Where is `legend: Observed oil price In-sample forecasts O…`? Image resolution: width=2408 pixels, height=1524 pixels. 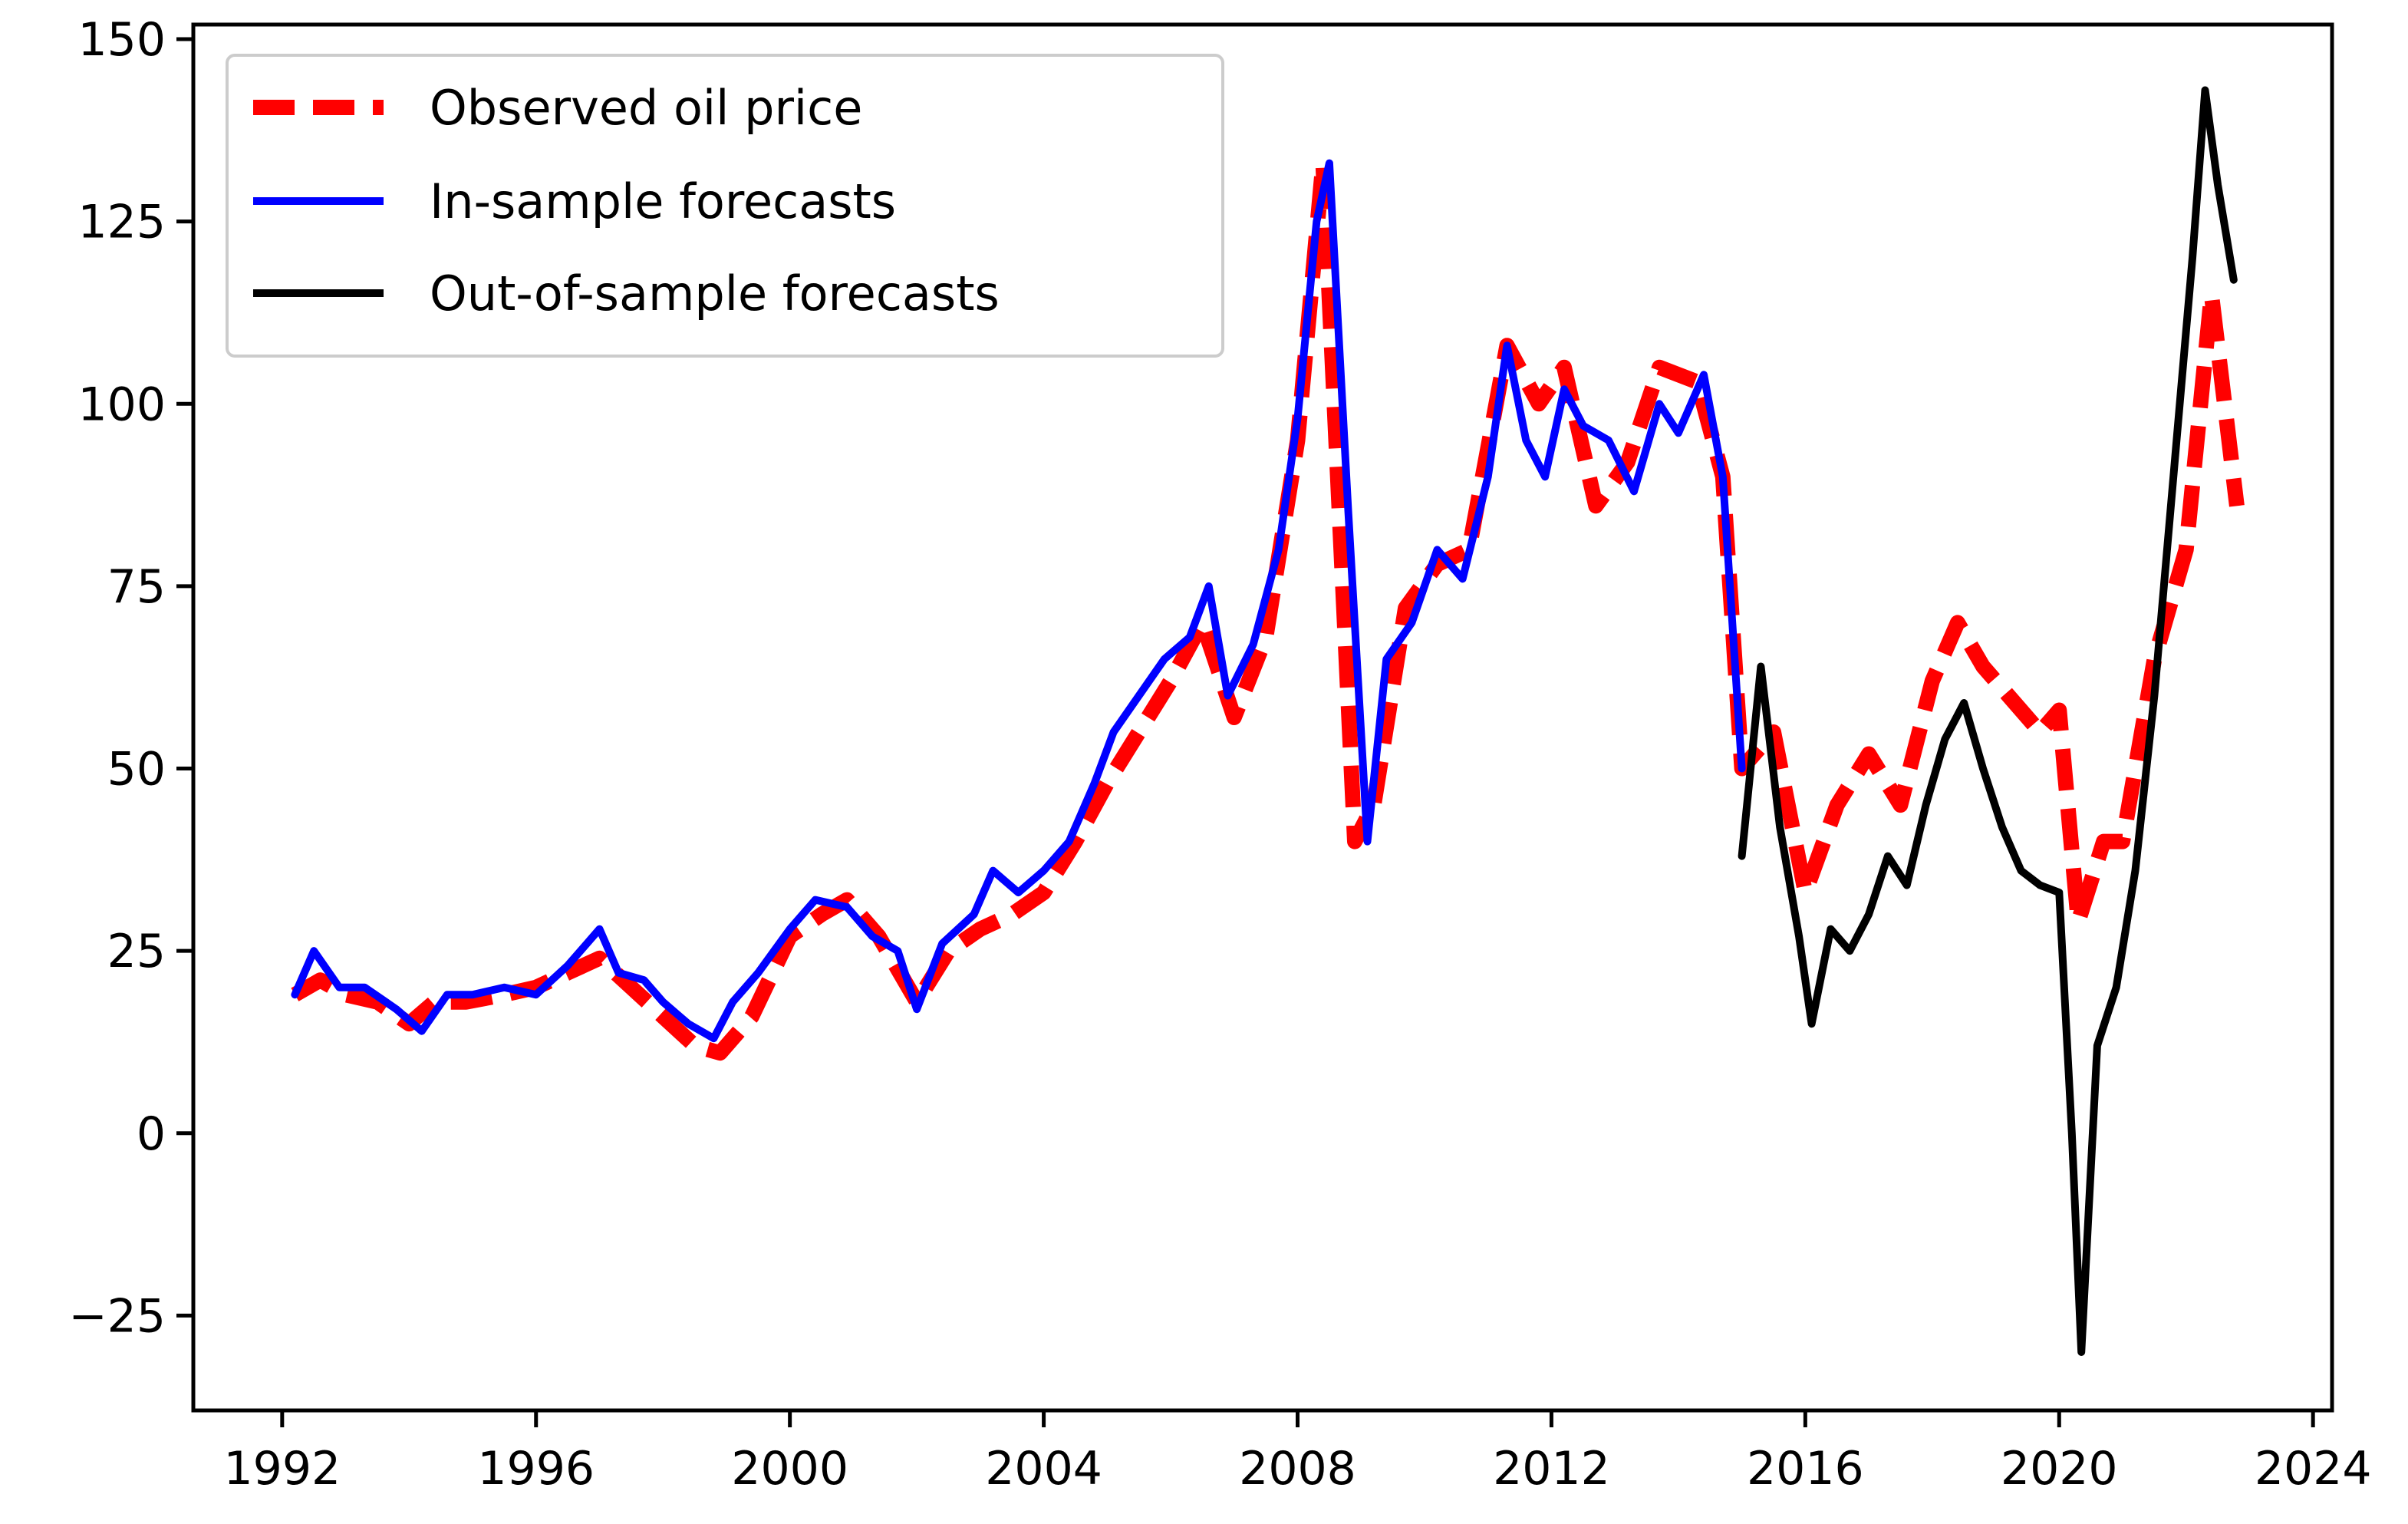
legend: Observed oil price In-sample forecasts O… is located at coordinates (725, 206).